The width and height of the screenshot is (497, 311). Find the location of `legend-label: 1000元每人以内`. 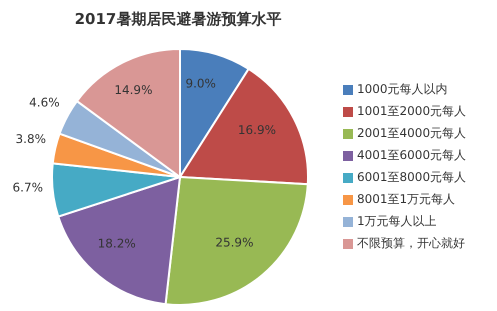

legend-label: 1000元每人以内 is located at coordinates (402, 89).